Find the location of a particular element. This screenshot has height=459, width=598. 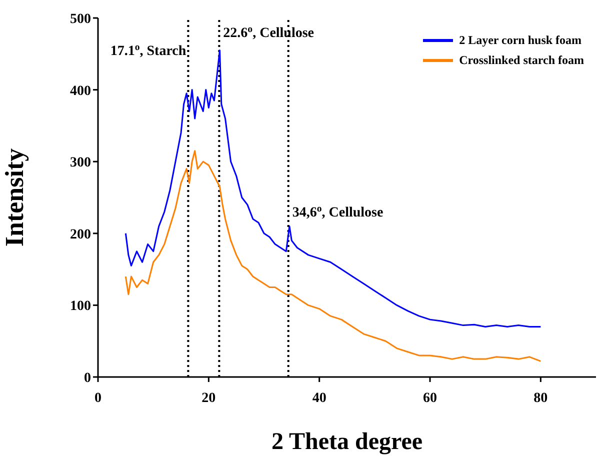

y-tick-label: 500 is located at coordinates (80, 19).